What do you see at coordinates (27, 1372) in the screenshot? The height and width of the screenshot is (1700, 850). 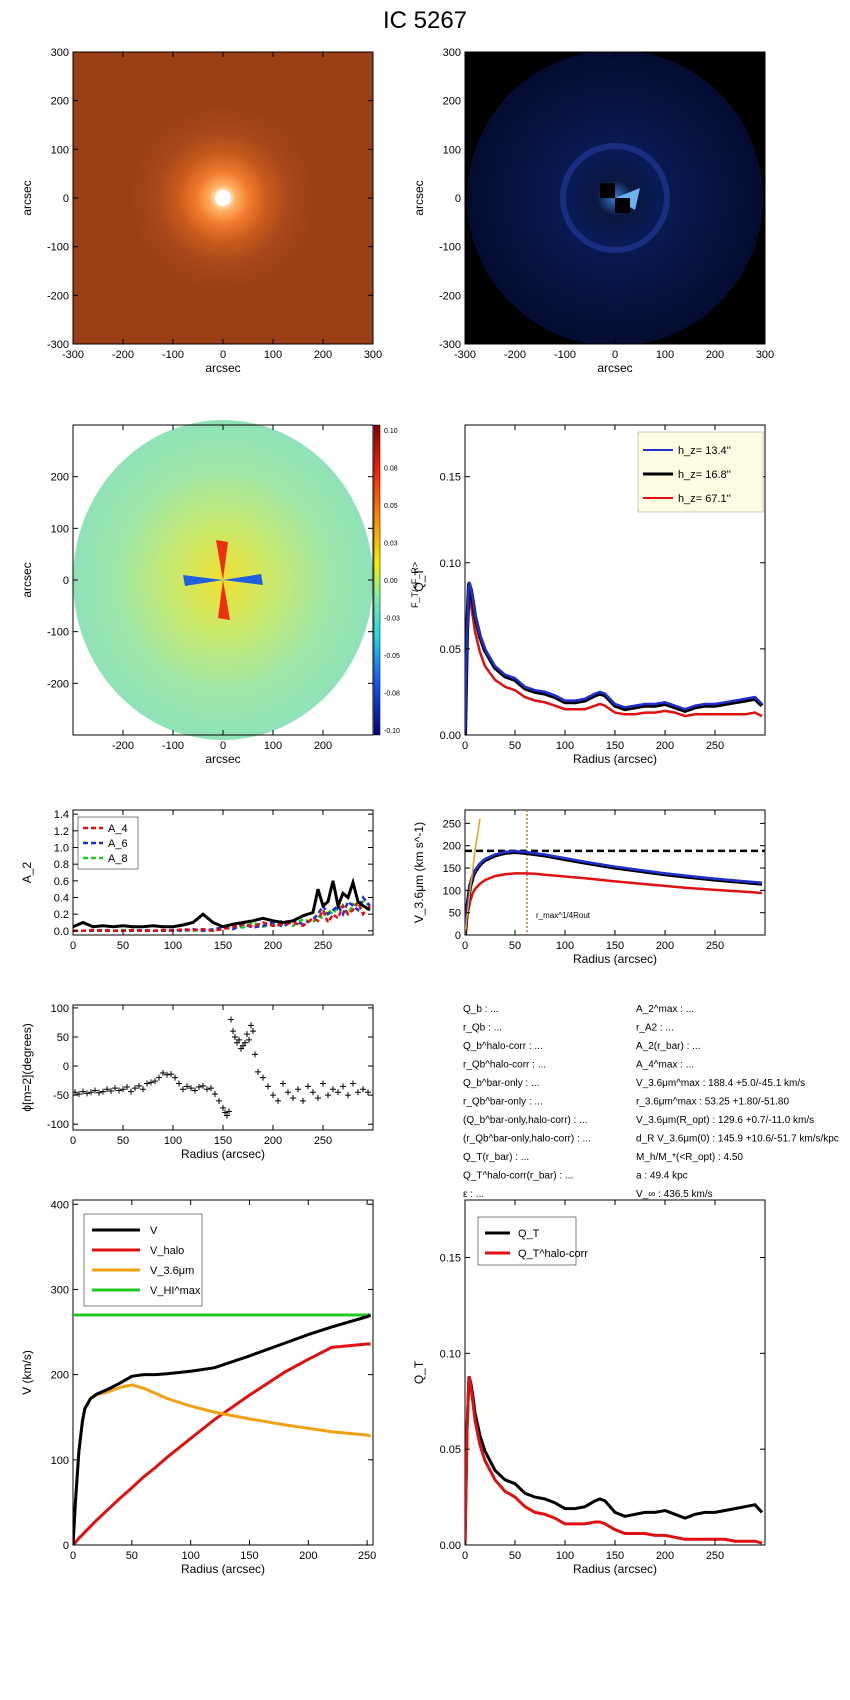 I see `y-axis-label: V (km/s)` at bounding box center [27, 1372].